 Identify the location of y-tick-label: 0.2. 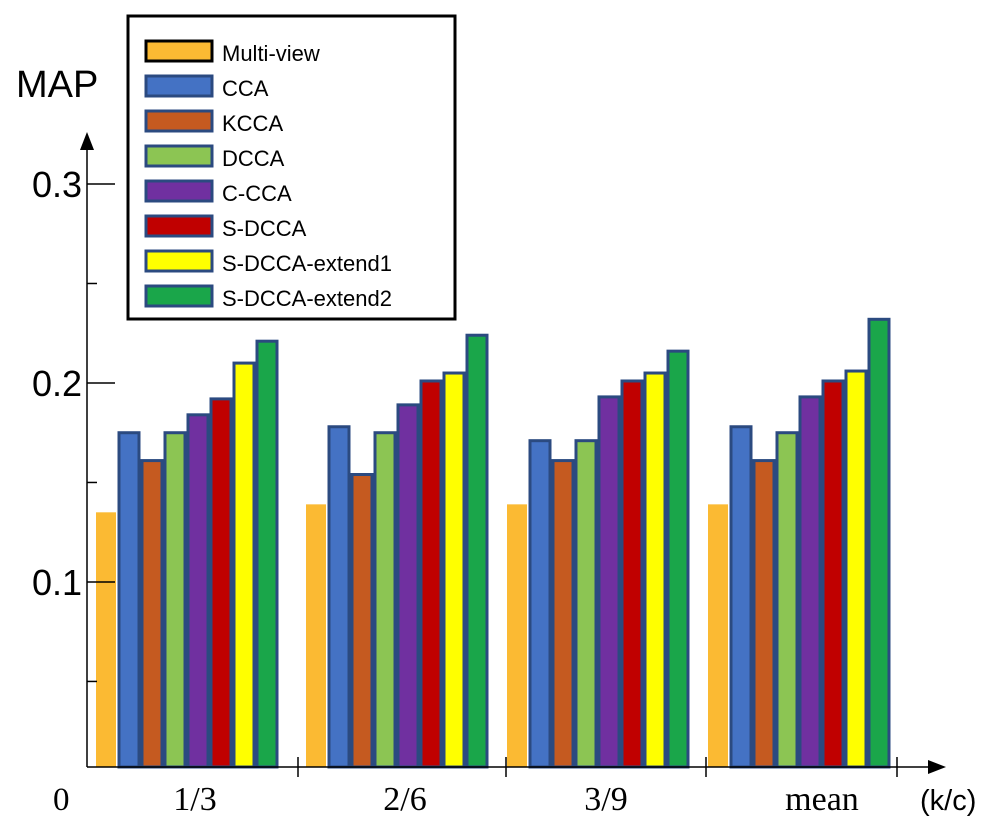
(57, 383).